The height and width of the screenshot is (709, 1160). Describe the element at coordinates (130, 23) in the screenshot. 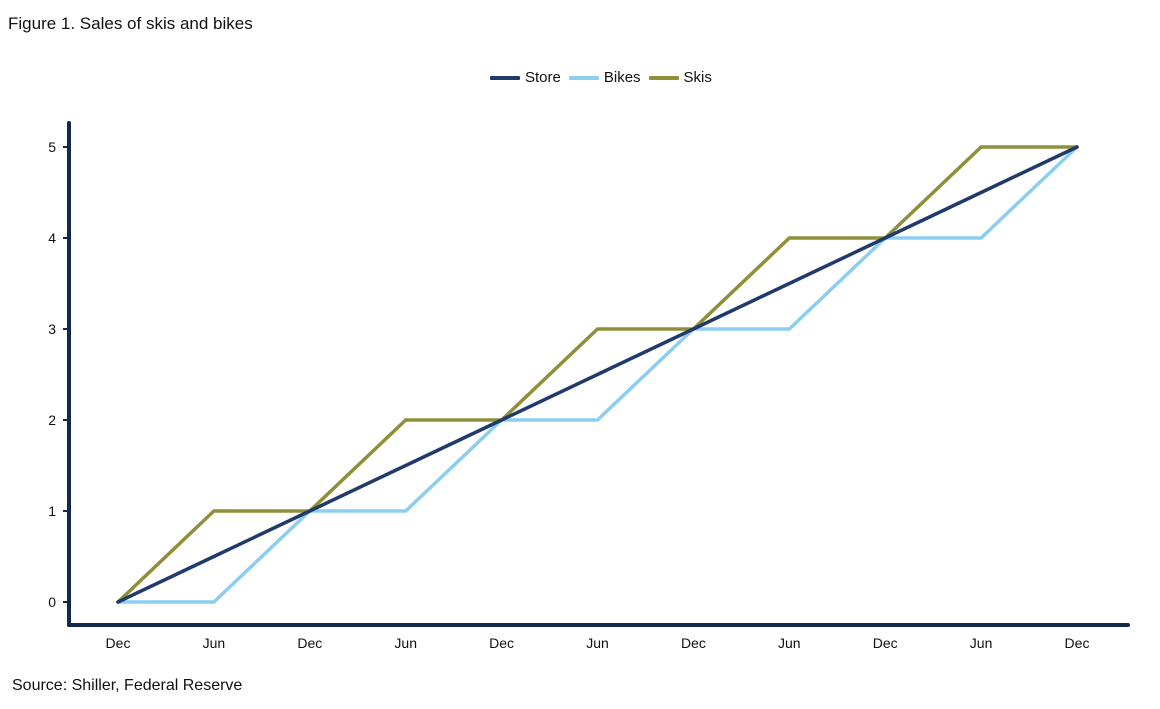

I see `chart-title: Figure 1. Sales of skis and bikes` at that location.